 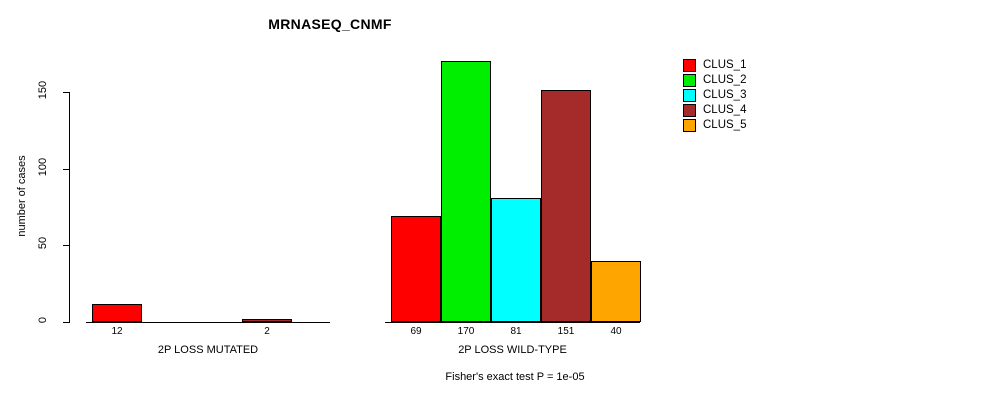 What do you see at coordinates (466, 331) in the screenshot?
I see `bar-value-label: 170` at bounding box center [466, 331].